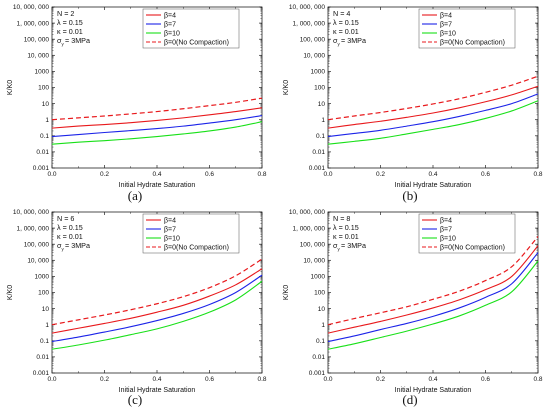 Image resolution: width=550 pixels, height=409 pixels. Describe the element at coordinates (43, 88) in the screenshot. I see `y-tick-label: 100` at that location.